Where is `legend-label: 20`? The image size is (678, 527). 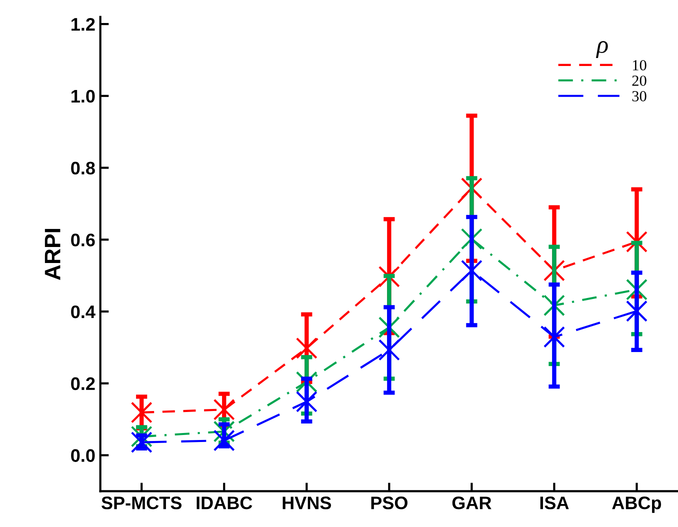
legend-label: 20 is located at coordinates (639, 81).